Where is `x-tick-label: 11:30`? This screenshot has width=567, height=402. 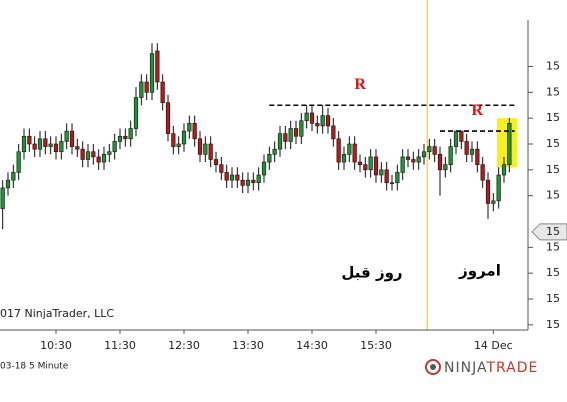 x-tick-label: 11:30 is located at coordinates (120, 345).